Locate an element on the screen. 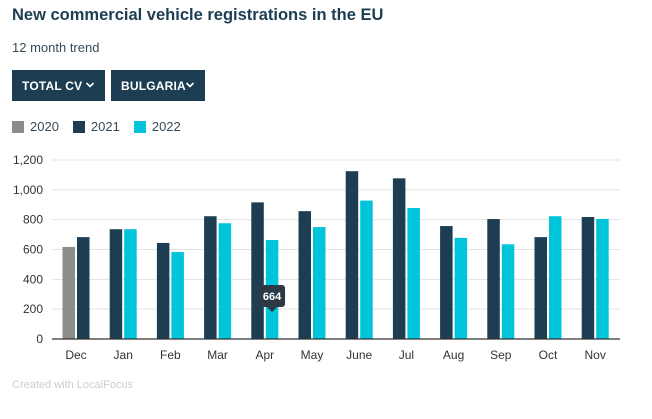  x-tick-label: Feb is located at coordinates (170, 355).